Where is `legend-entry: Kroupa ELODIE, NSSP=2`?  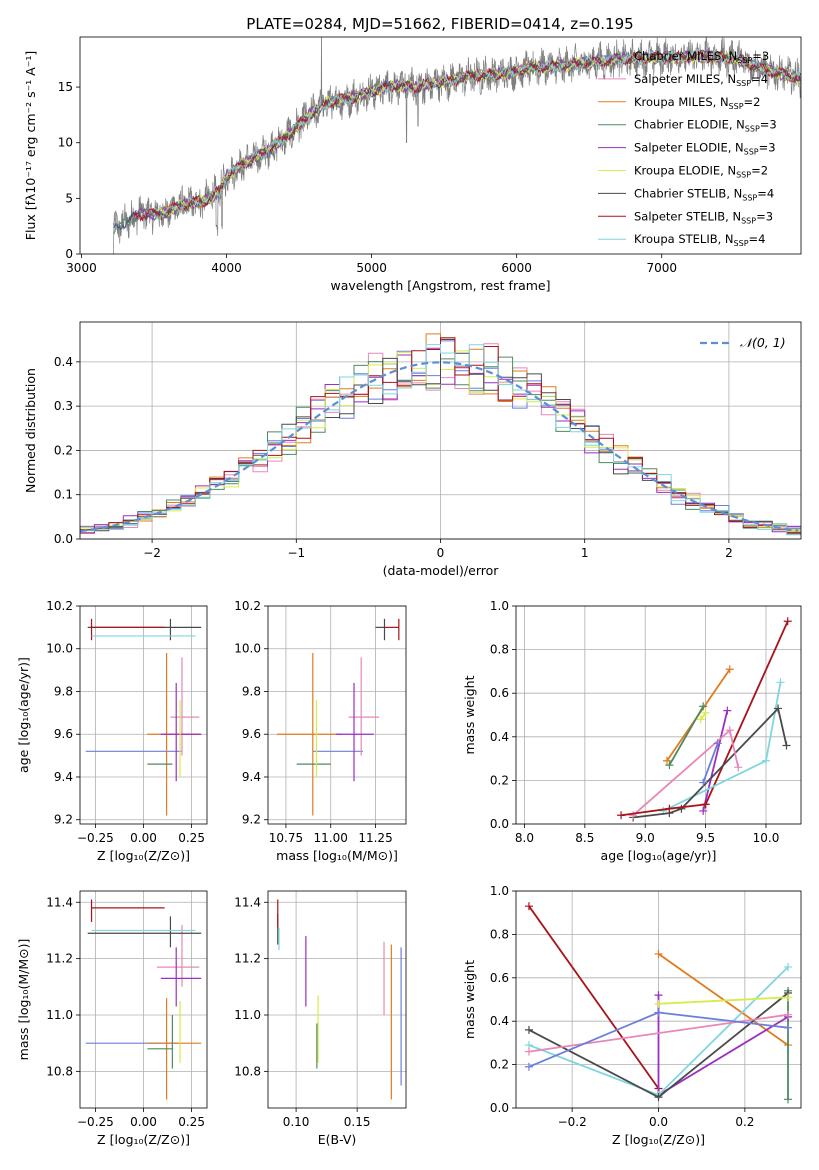
legend-entry: Kroupa ELODIE, NSSP=2 is located at coordinates (701, 172).